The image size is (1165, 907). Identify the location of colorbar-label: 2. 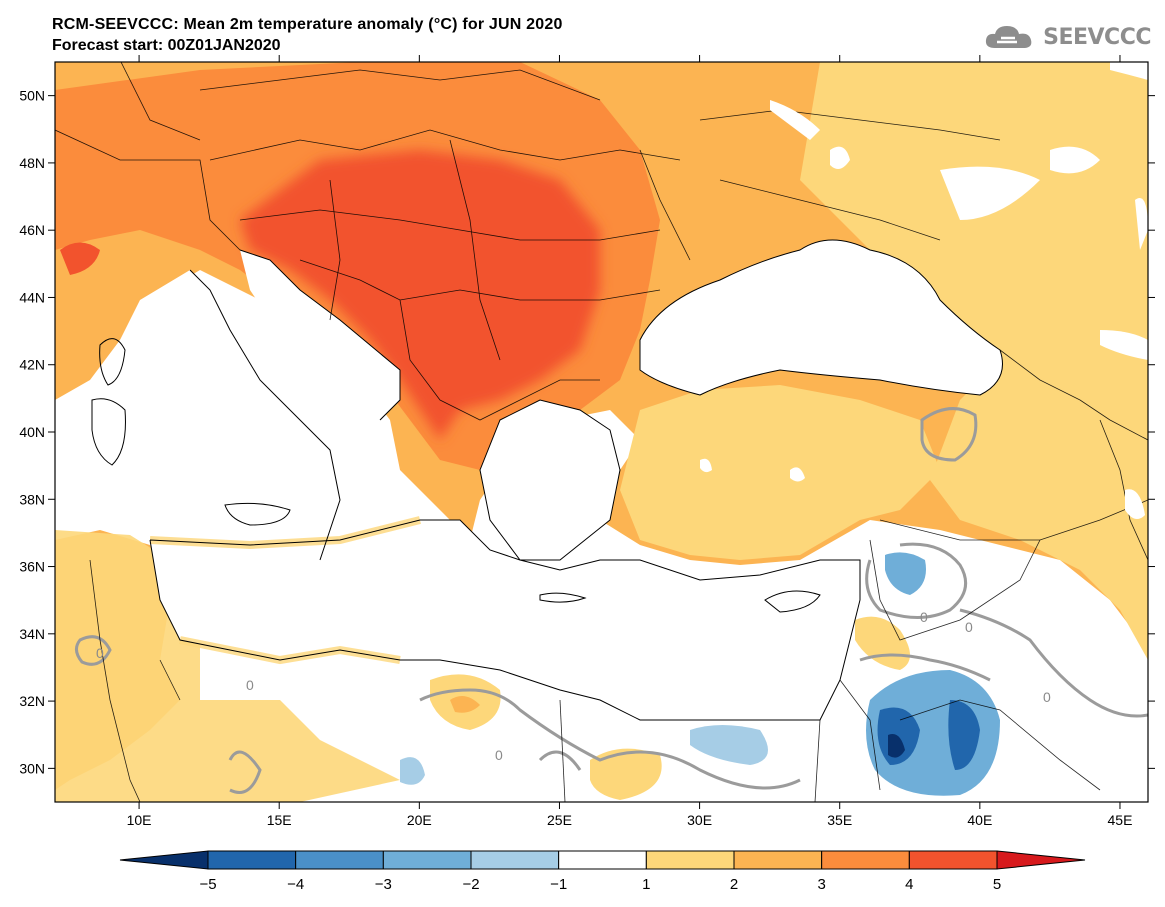
(734, 884).